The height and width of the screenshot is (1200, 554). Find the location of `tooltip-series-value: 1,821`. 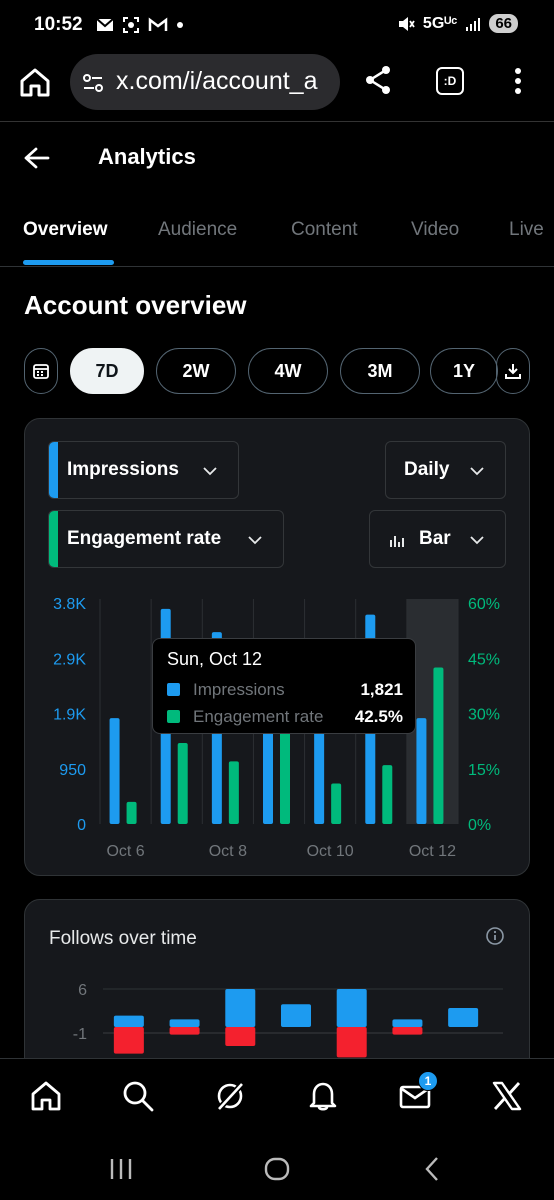

tooltip-series-value: 1,821 is located at coordinates (381, 689).